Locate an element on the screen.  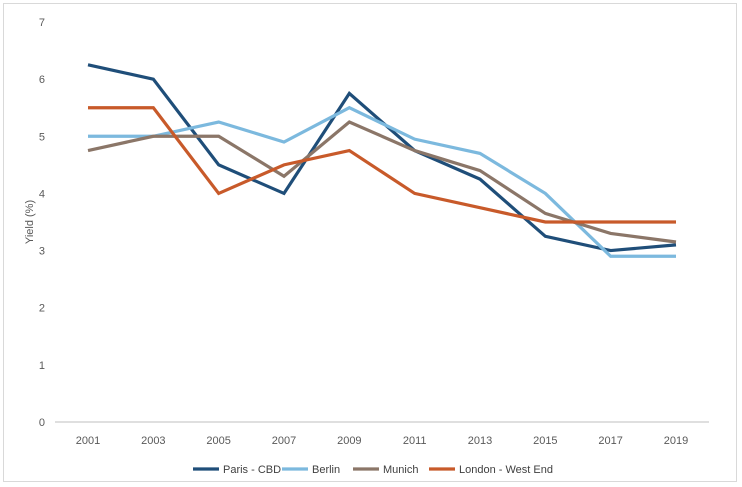
y-tick-label: 0 is located at coordinates (42, 423).